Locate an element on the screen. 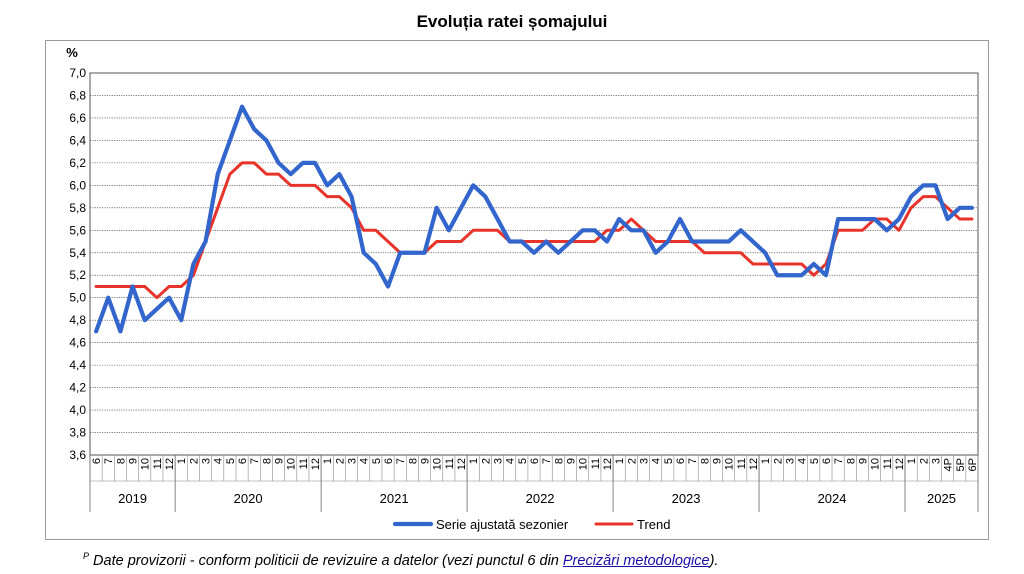 Image resolution: width=1024 pixels, height=574 pixels. y-tick-label: 6,8 is located at coordinates (77, 95).